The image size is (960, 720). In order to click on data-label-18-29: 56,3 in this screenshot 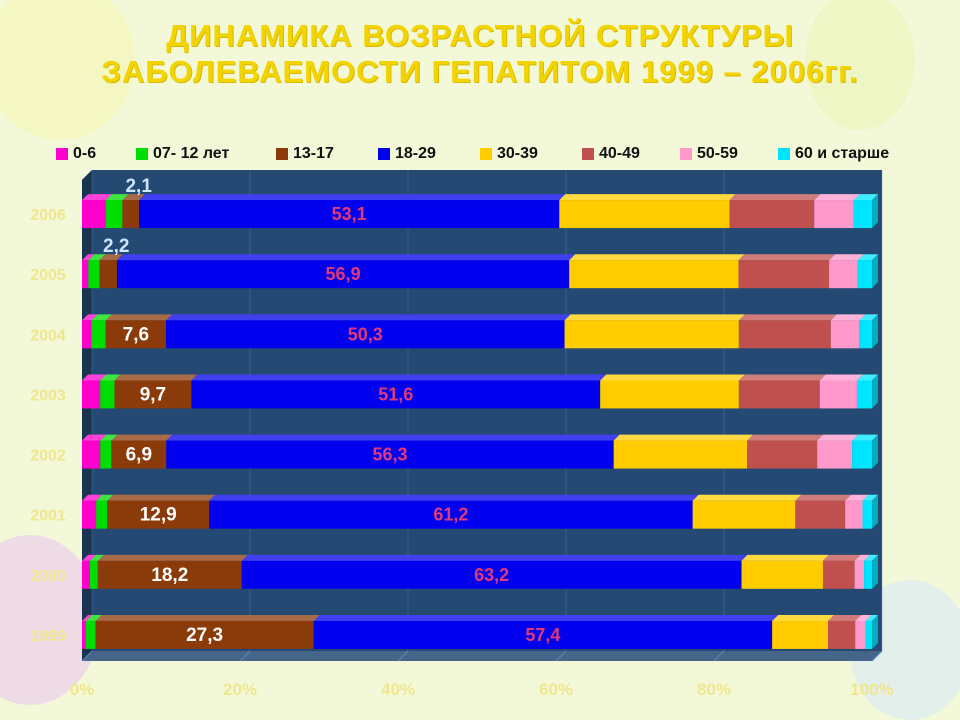, I will do `click(389, 455)`.